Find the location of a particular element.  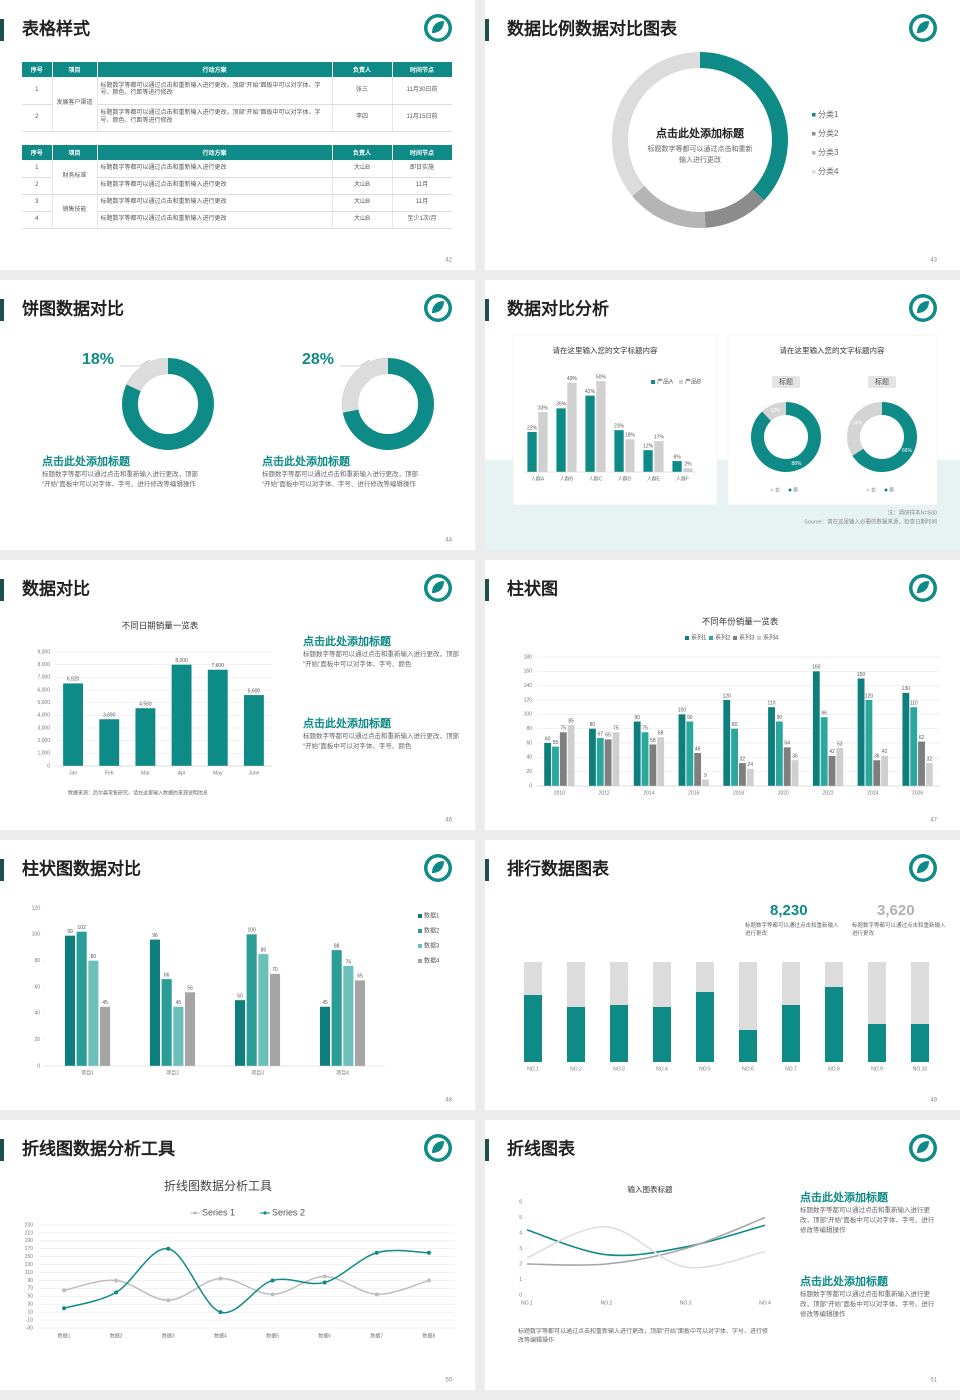

x-tick-label: 项目2 is located at coordinates (172, 1073).